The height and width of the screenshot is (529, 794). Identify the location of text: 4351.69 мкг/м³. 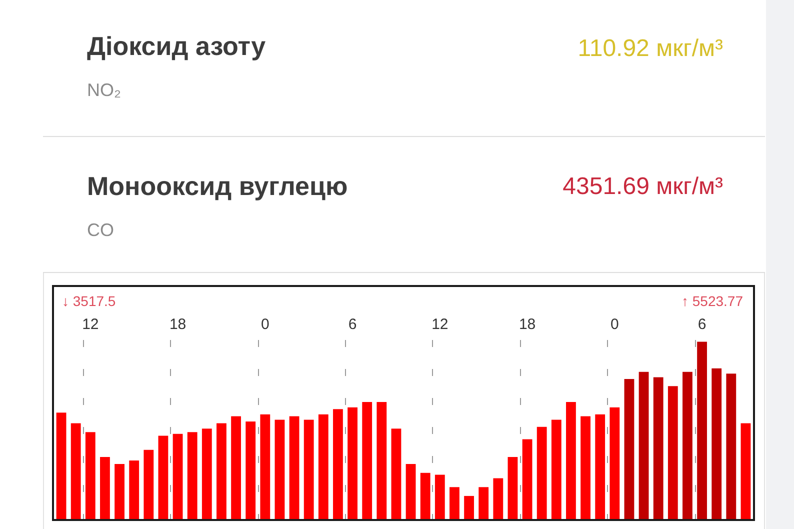
(642, 187).